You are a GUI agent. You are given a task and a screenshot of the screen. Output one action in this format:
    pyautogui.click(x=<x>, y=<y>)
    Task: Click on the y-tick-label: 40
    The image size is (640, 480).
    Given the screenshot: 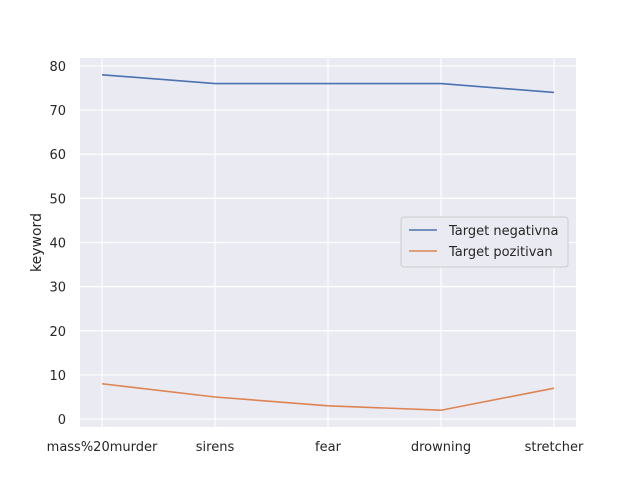 What is the action you would take?
    pyautogui.click(x=57, y=244)
    